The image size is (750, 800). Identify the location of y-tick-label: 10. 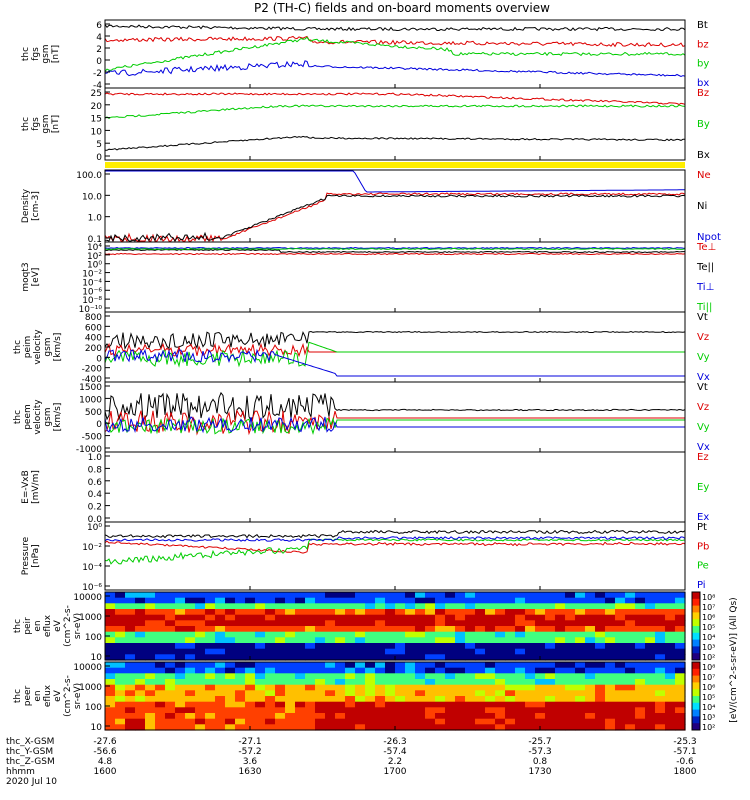
(97, 728).